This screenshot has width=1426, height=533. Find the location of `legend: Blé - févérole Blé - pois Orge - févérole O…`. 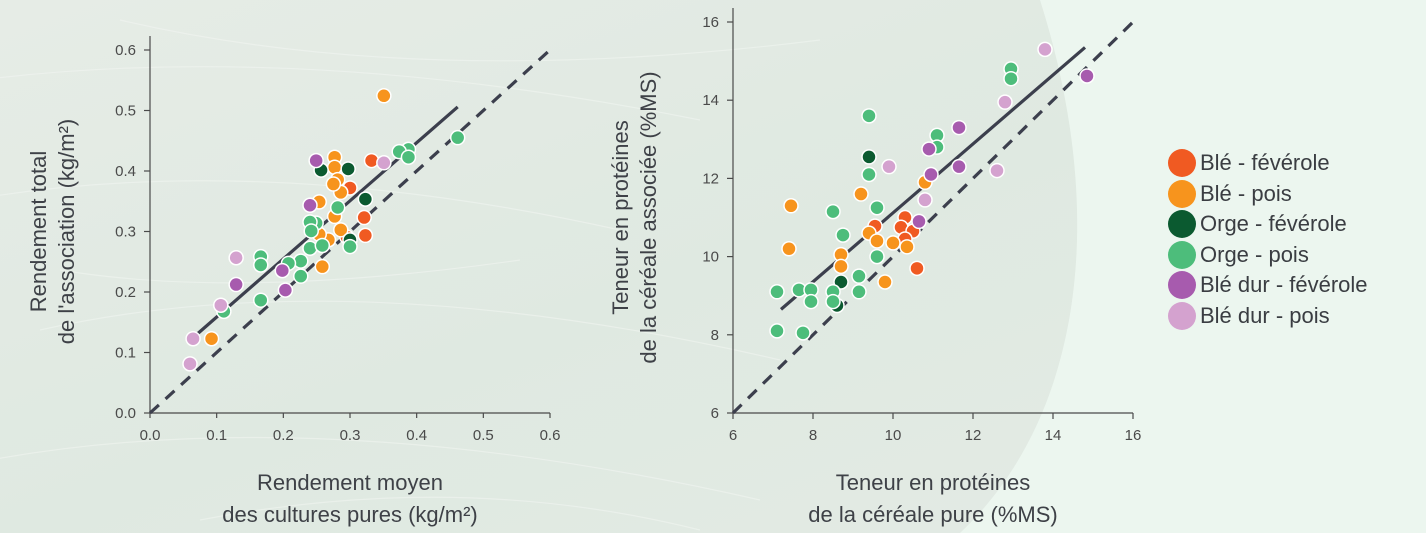

legend: Blé - févérole Blé - pois Orge - févérole O… is located at coordinates (1268, 239).